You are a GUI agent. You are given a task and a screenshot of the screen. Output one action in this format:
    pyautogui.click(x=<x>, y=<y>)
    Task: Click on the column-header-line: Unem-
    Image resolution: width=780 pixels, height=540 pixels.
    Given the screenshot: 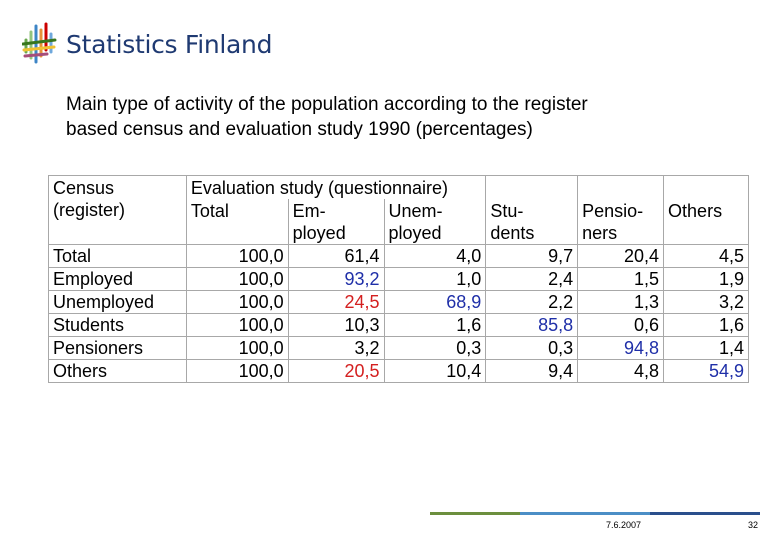 What is the action you would take?
    pyautogui.click(x=415, y=211)
    